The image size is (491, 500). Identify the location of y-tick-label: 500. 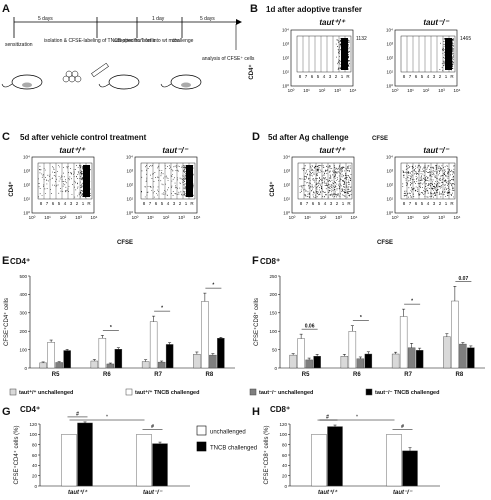
(23, 276).